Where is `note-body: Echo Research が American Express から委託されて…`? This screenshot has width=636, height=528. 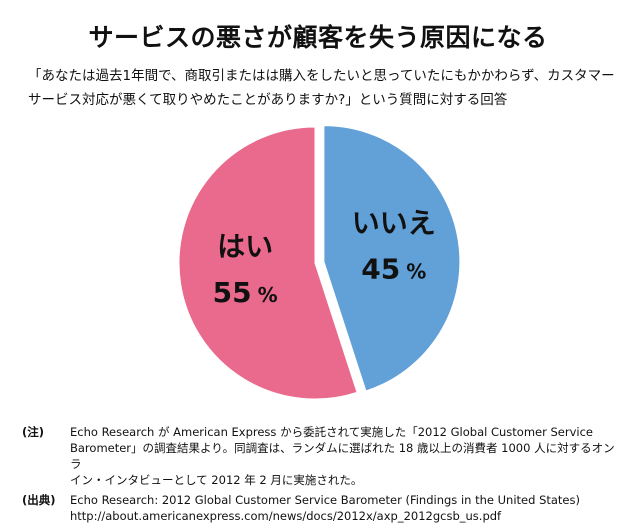 note-body: Echo Research が American Express から委託されて… is located at coordinates (346, 456).